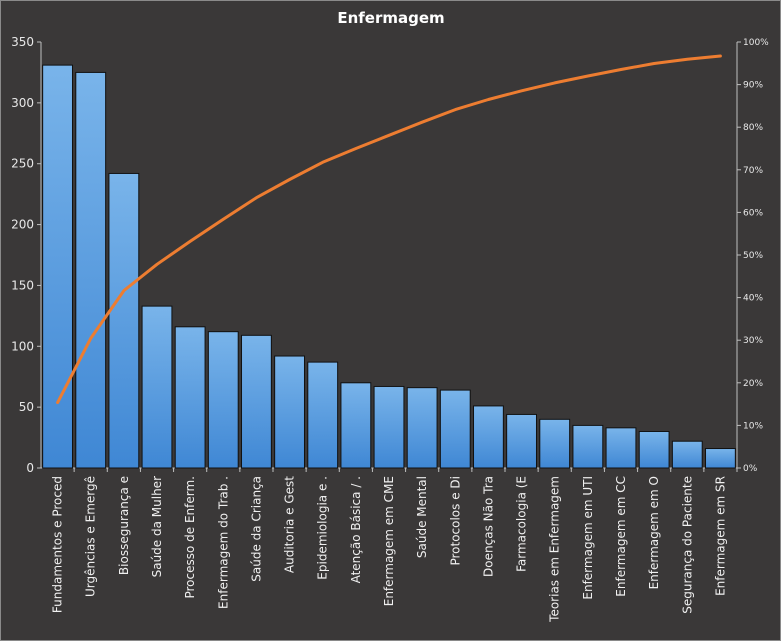 This screenshot has height=641, width=781. Describe the element at coordinates (256, 529) in the screenshot. I see `category-label: Saúde da Criança` at that location.